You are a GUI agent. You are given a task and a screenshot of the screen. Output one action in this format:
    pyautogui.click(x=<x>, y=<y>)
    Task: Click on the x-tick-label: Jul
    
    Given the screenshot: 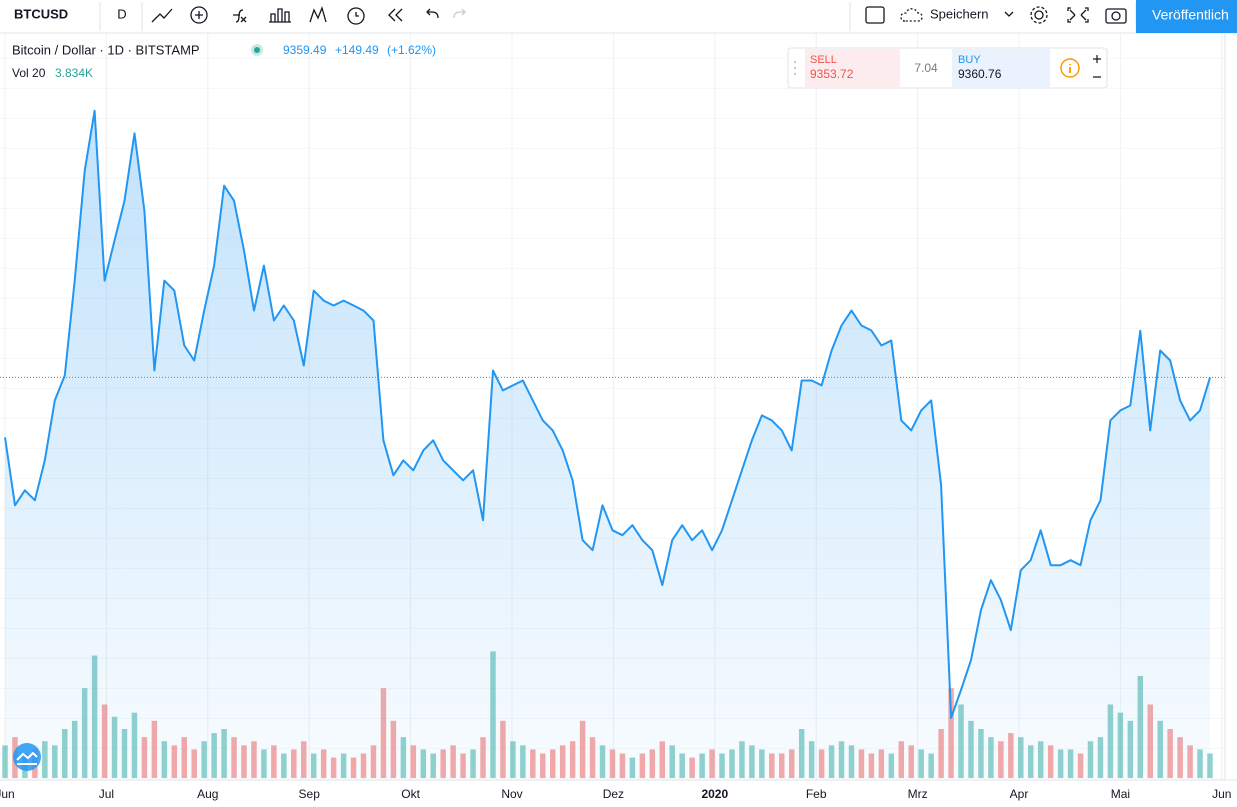 What is the action you would take?
    pyautogui.click(x=106, y=794)
    